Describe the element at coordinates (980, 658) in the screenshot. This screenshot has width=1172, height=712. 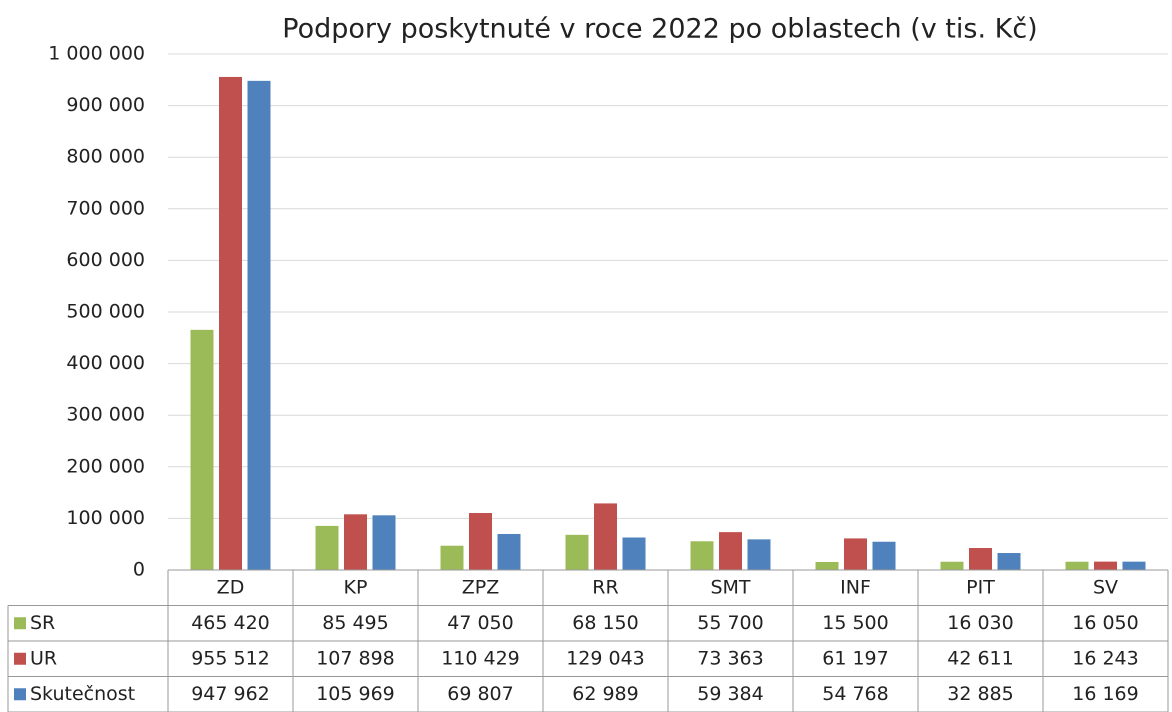
I see `table-value: 42 611` at that location.